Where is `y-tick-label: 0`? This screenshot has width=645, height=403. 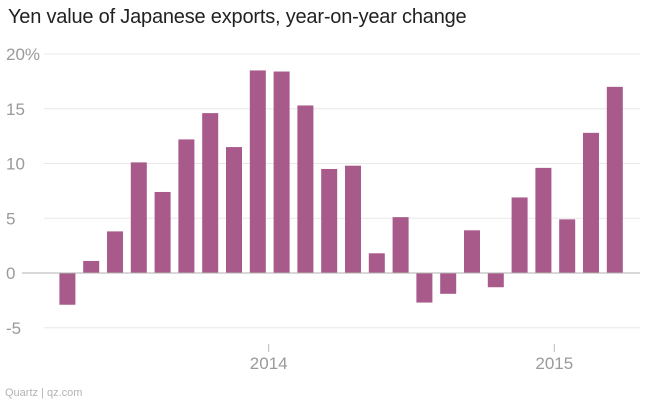
y-tick-label: 0 is located at coordinates (10, 273).